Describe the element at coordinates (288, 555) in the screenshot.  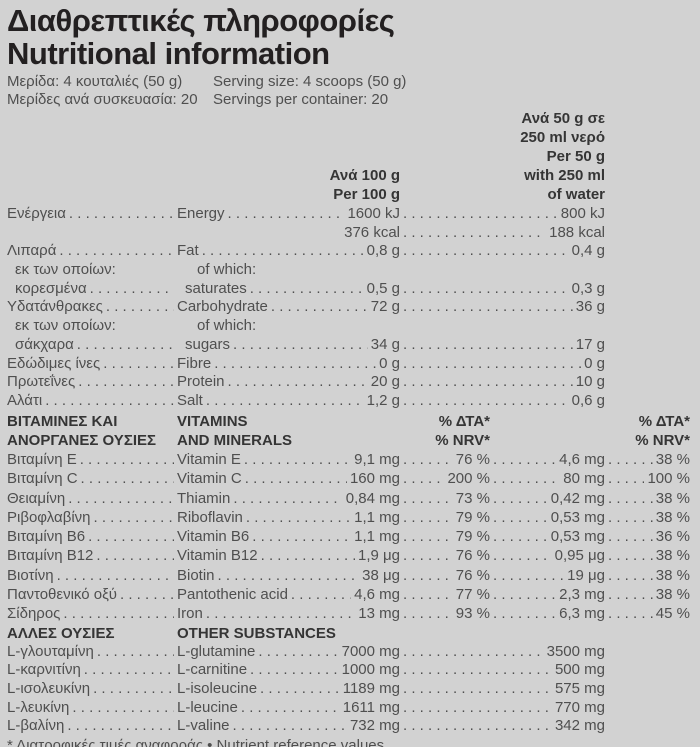
I see `english-name-cell: Vitamin B12 1,9 μg` at that location.